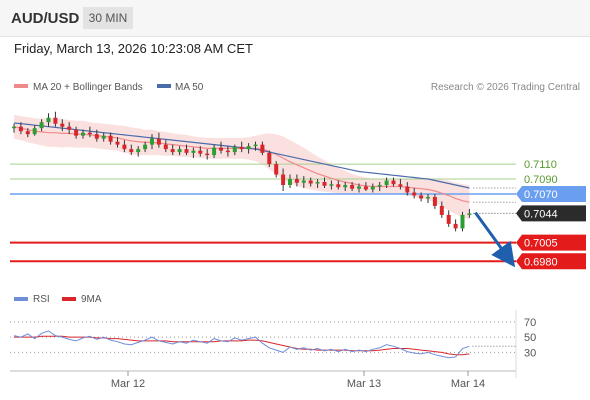 This screenshot has width=590, height=400. Describe the element at coordinates (540, 165) in the screenshot. I see `level-label: 0.7110` at that location.